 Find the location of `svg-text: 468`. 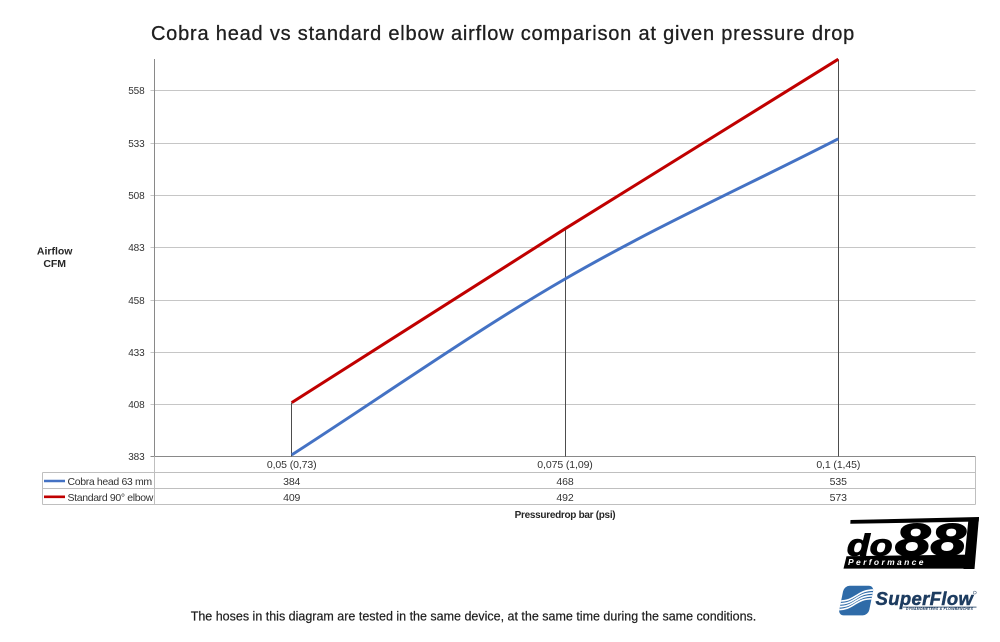

svg-text: 468 is located at coordinates (564, 482).